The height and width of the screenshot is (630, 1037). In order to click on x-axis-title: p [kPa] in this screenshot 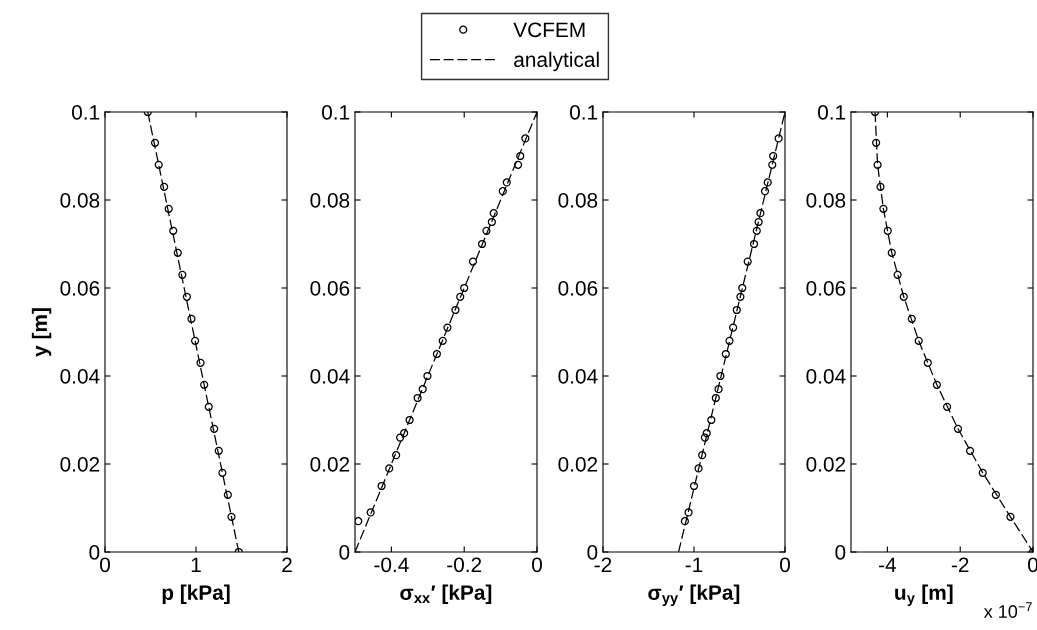, I will do `click(196, 594)`.